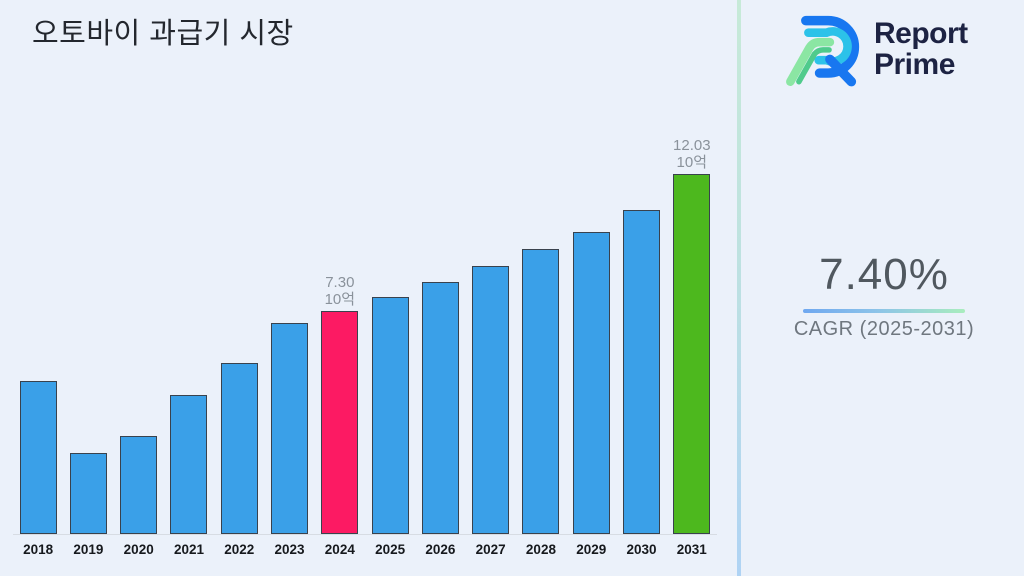 Image resolution: width=1024 pixels, height=576 pixels. Describe the element at coordinates (188, 549) in the screenshot. I see `x-tick-2021: 2021` at that location.